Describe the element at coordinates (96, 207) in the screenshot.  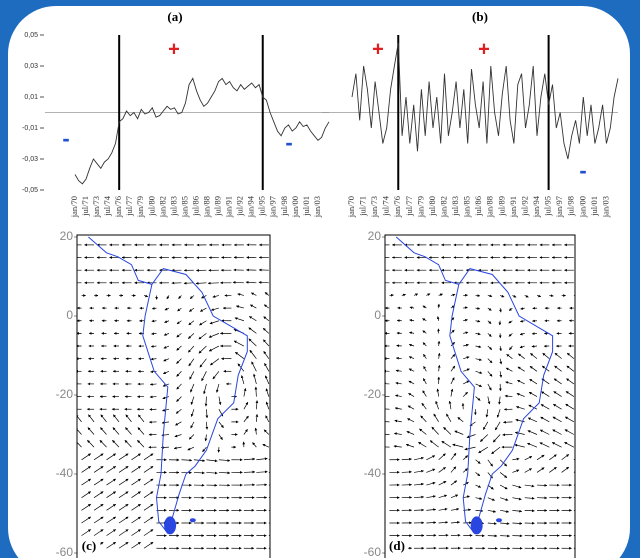
I see `x-tick-label: jan/73` at that location.